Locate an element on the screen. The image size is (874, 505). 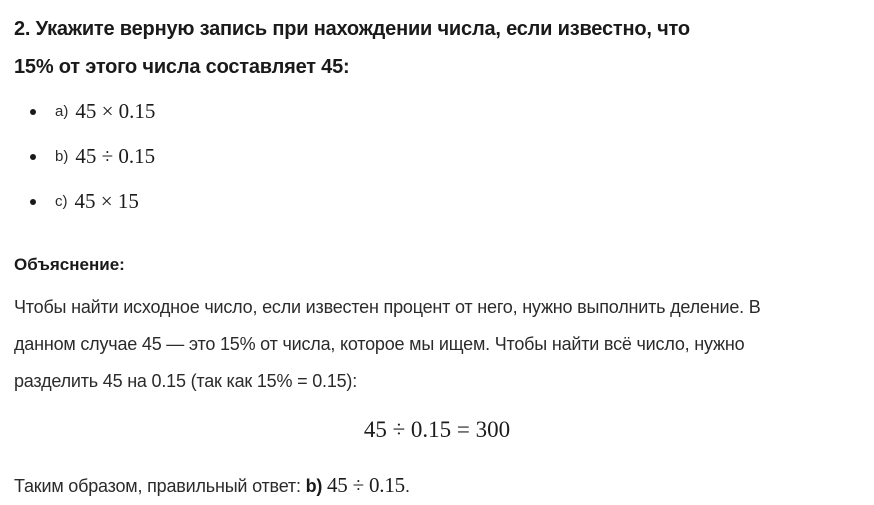
option-expression: 45 × 15 is located at coordinates (106, 201).